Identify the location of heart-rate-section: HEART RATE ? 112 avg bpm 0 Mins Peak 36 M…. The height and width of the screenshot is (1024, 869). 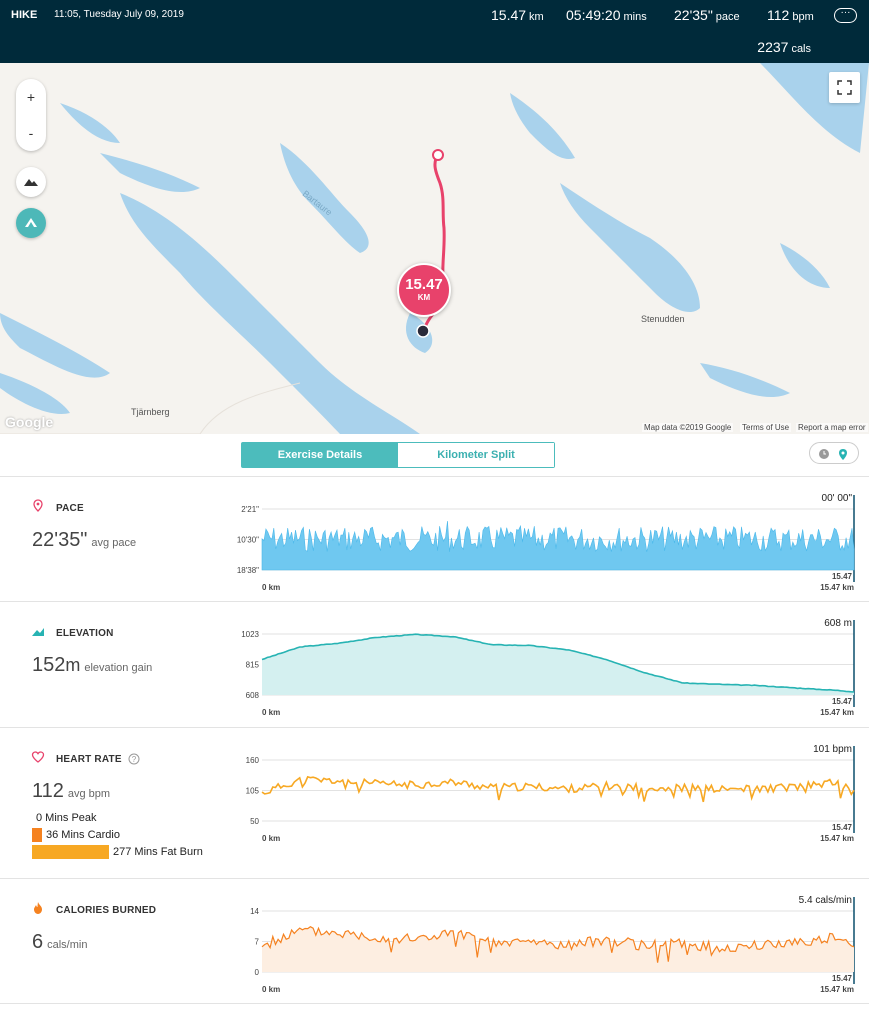
(434, 803).